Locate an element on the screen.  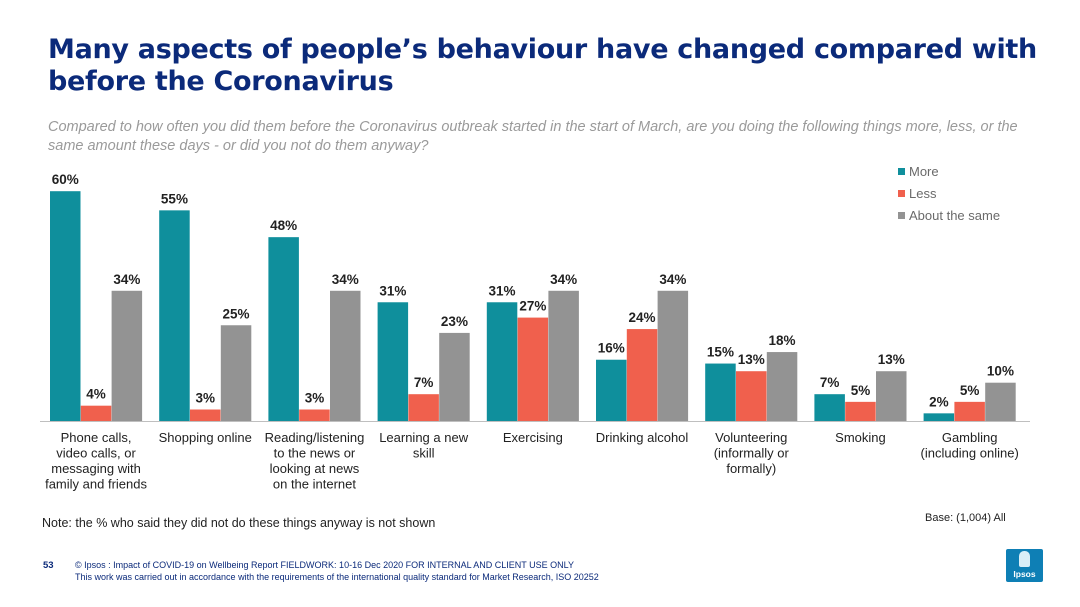
value-label-less-3: 3% is located at coordinates (315, 398).